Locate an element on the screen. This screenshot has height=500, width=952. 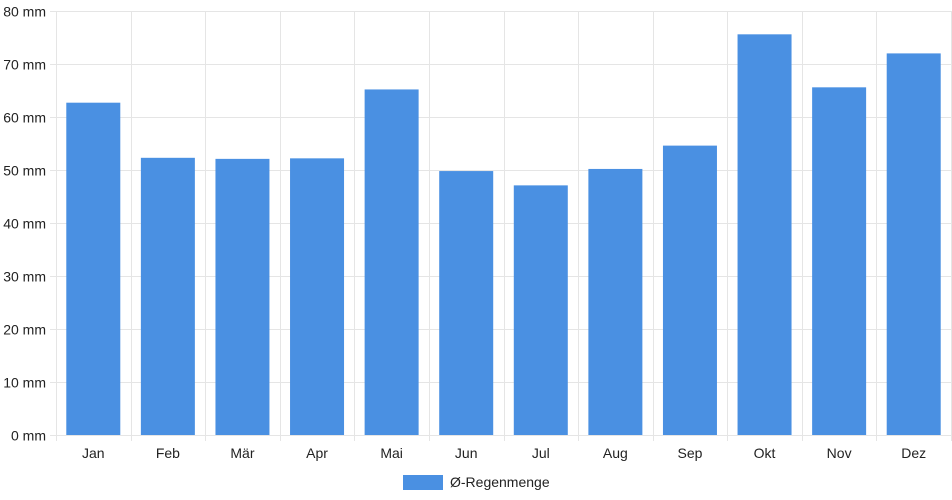
legend: Ø-Regenmenge is located at coordinates (476, 482).